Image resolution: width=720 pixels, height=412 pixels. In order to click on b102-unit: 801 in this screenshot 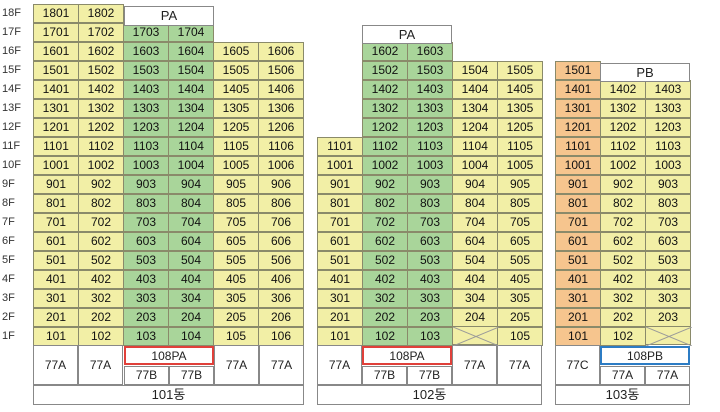, I will do `click(340, 203)`.